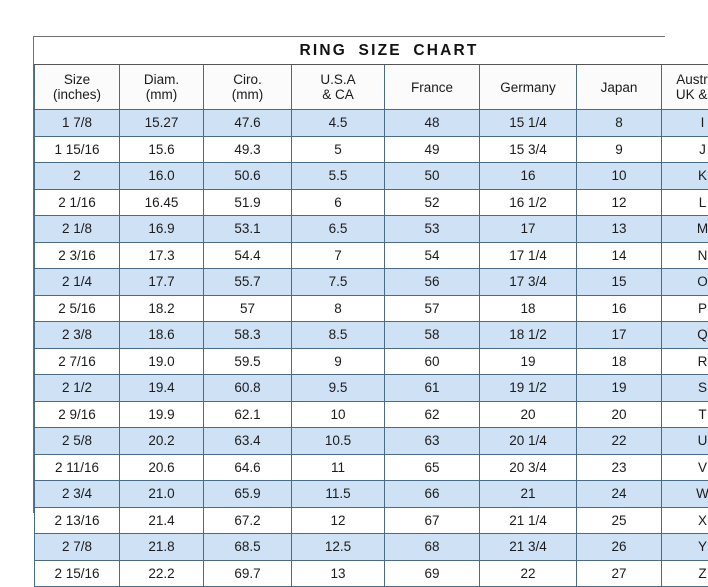 The height and width of the screenshot is (587, 708). What do you see at coordinates (77, 87) in the screenshot?
I see `column-header-size-inches: Size(inches)` at bounding box center [77, 87].